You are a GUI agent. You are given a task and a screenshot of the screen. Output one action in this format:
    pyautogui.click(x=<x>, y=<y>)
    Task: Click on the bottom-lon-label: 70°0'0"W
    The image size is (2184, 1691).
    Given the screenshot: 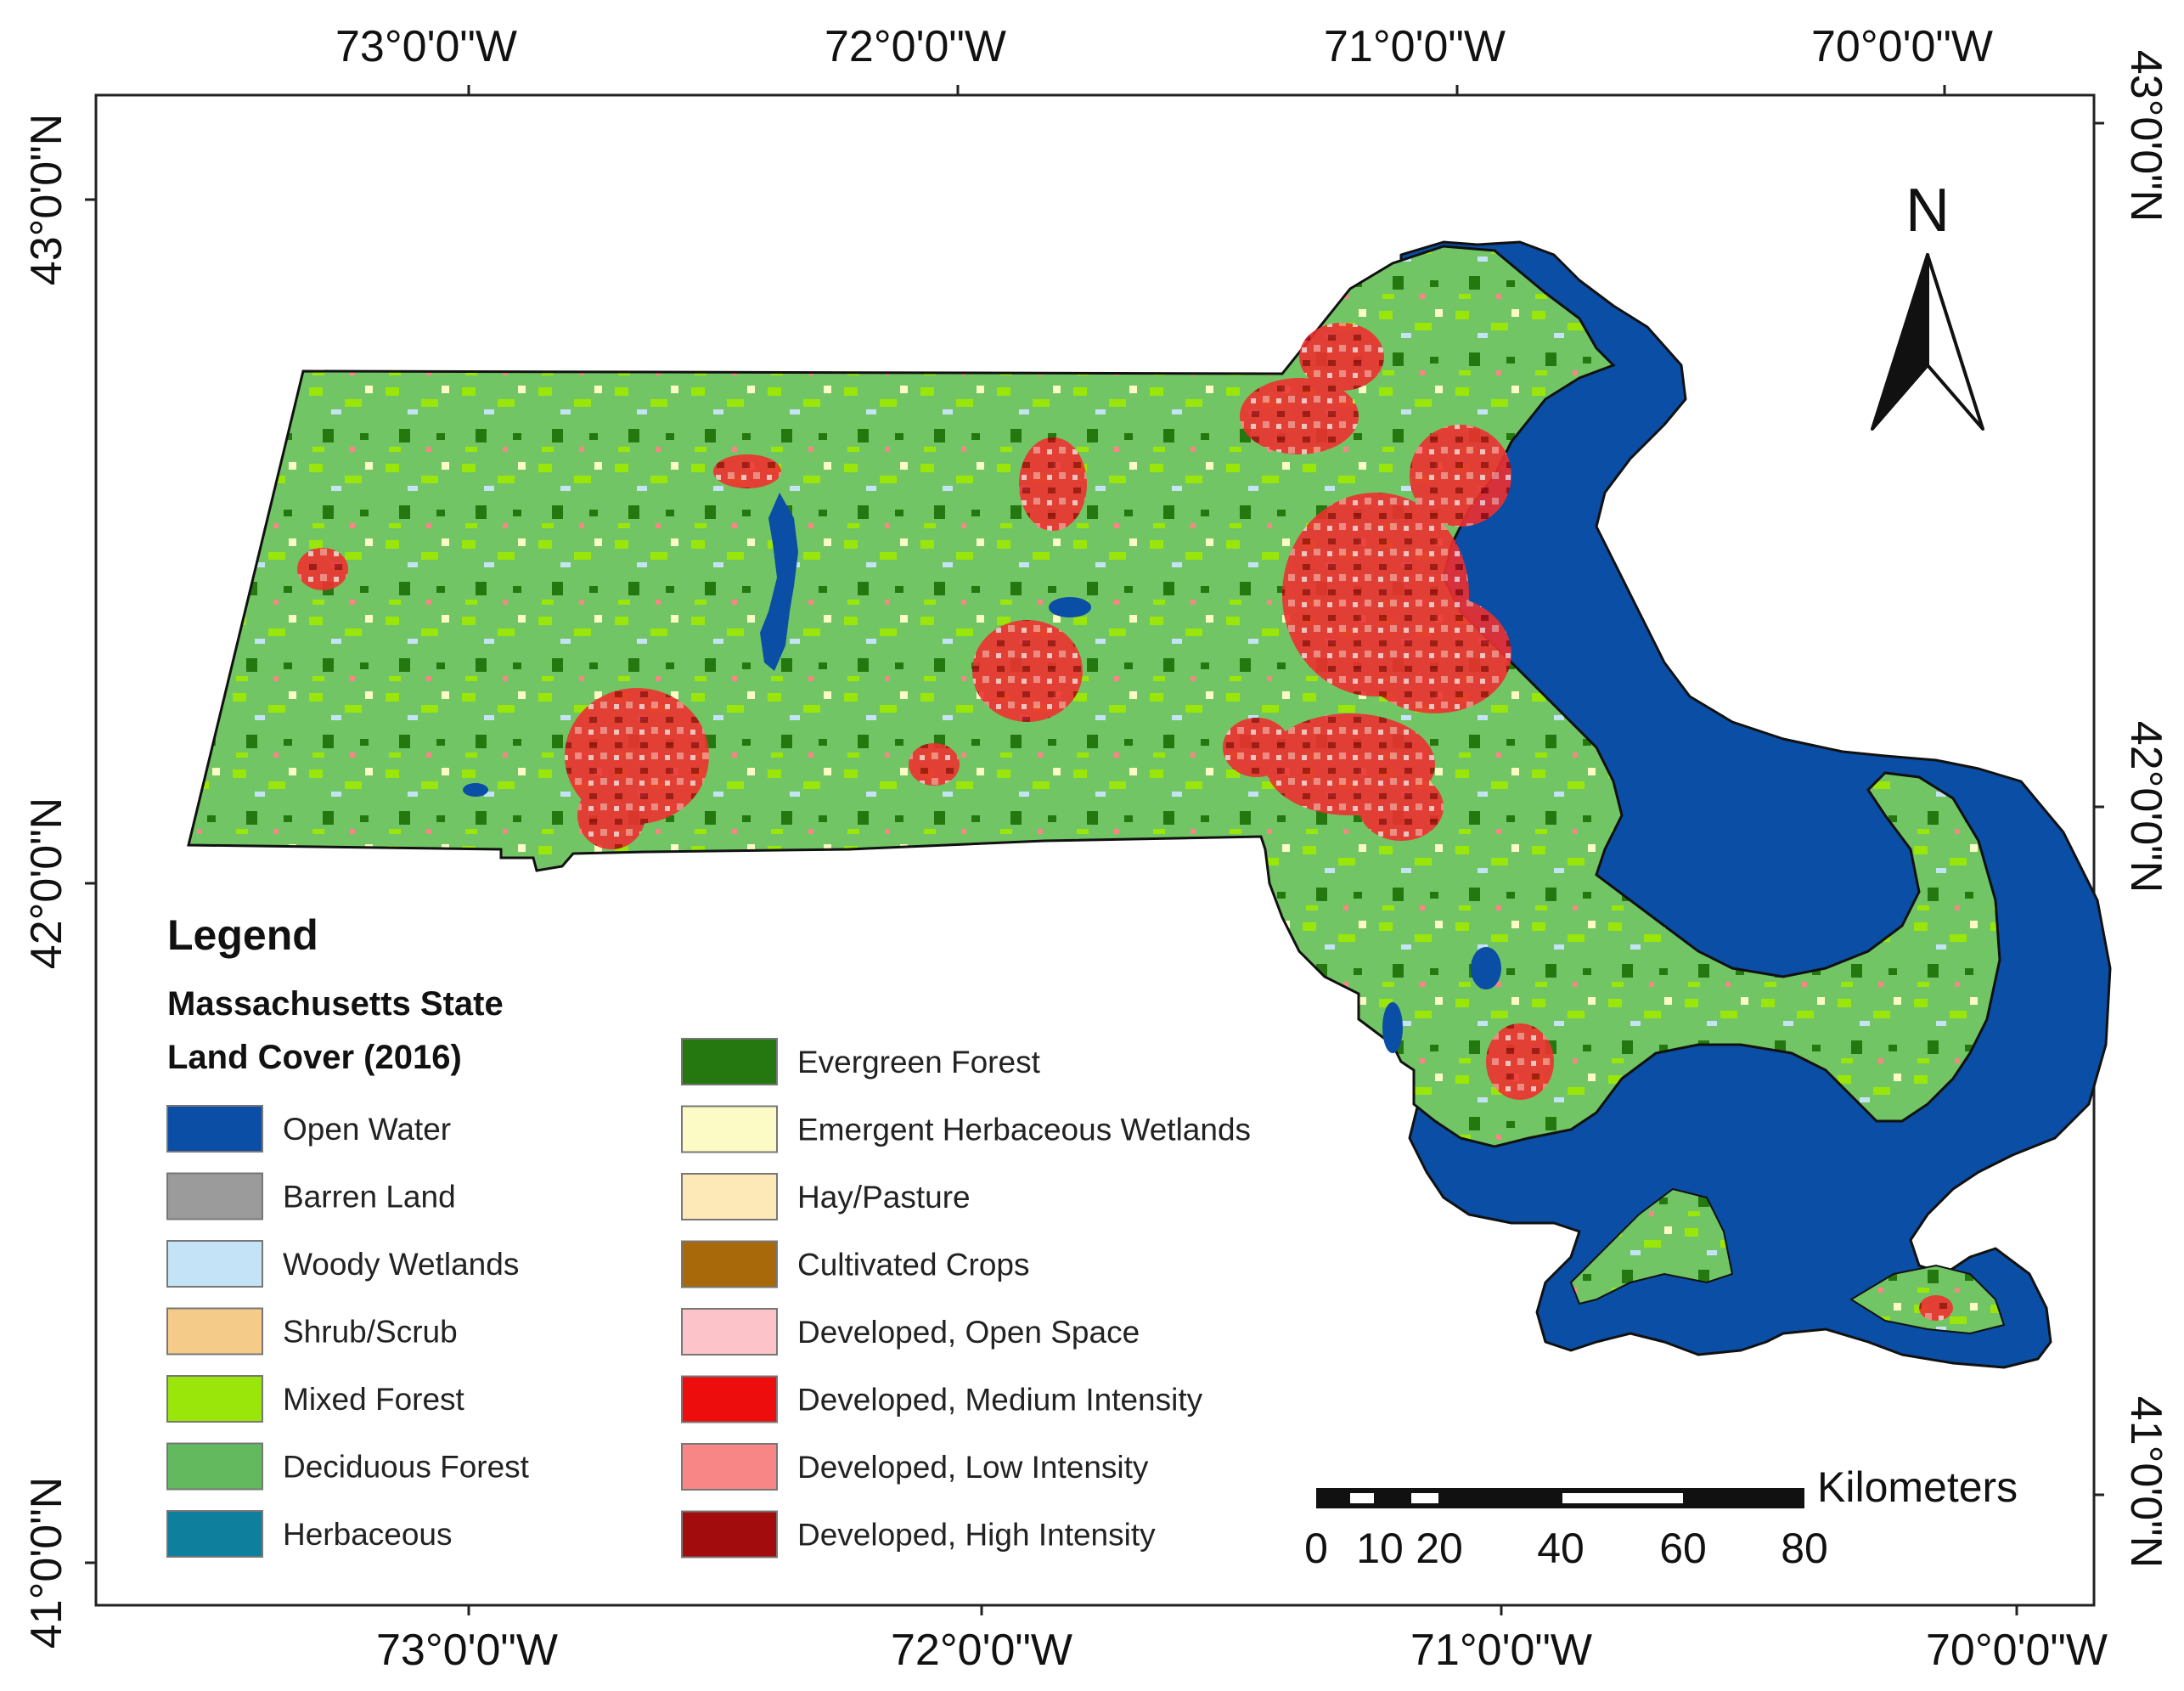 What is the action you would take?
    pyautogui.click(x=2017, y=1650)
    